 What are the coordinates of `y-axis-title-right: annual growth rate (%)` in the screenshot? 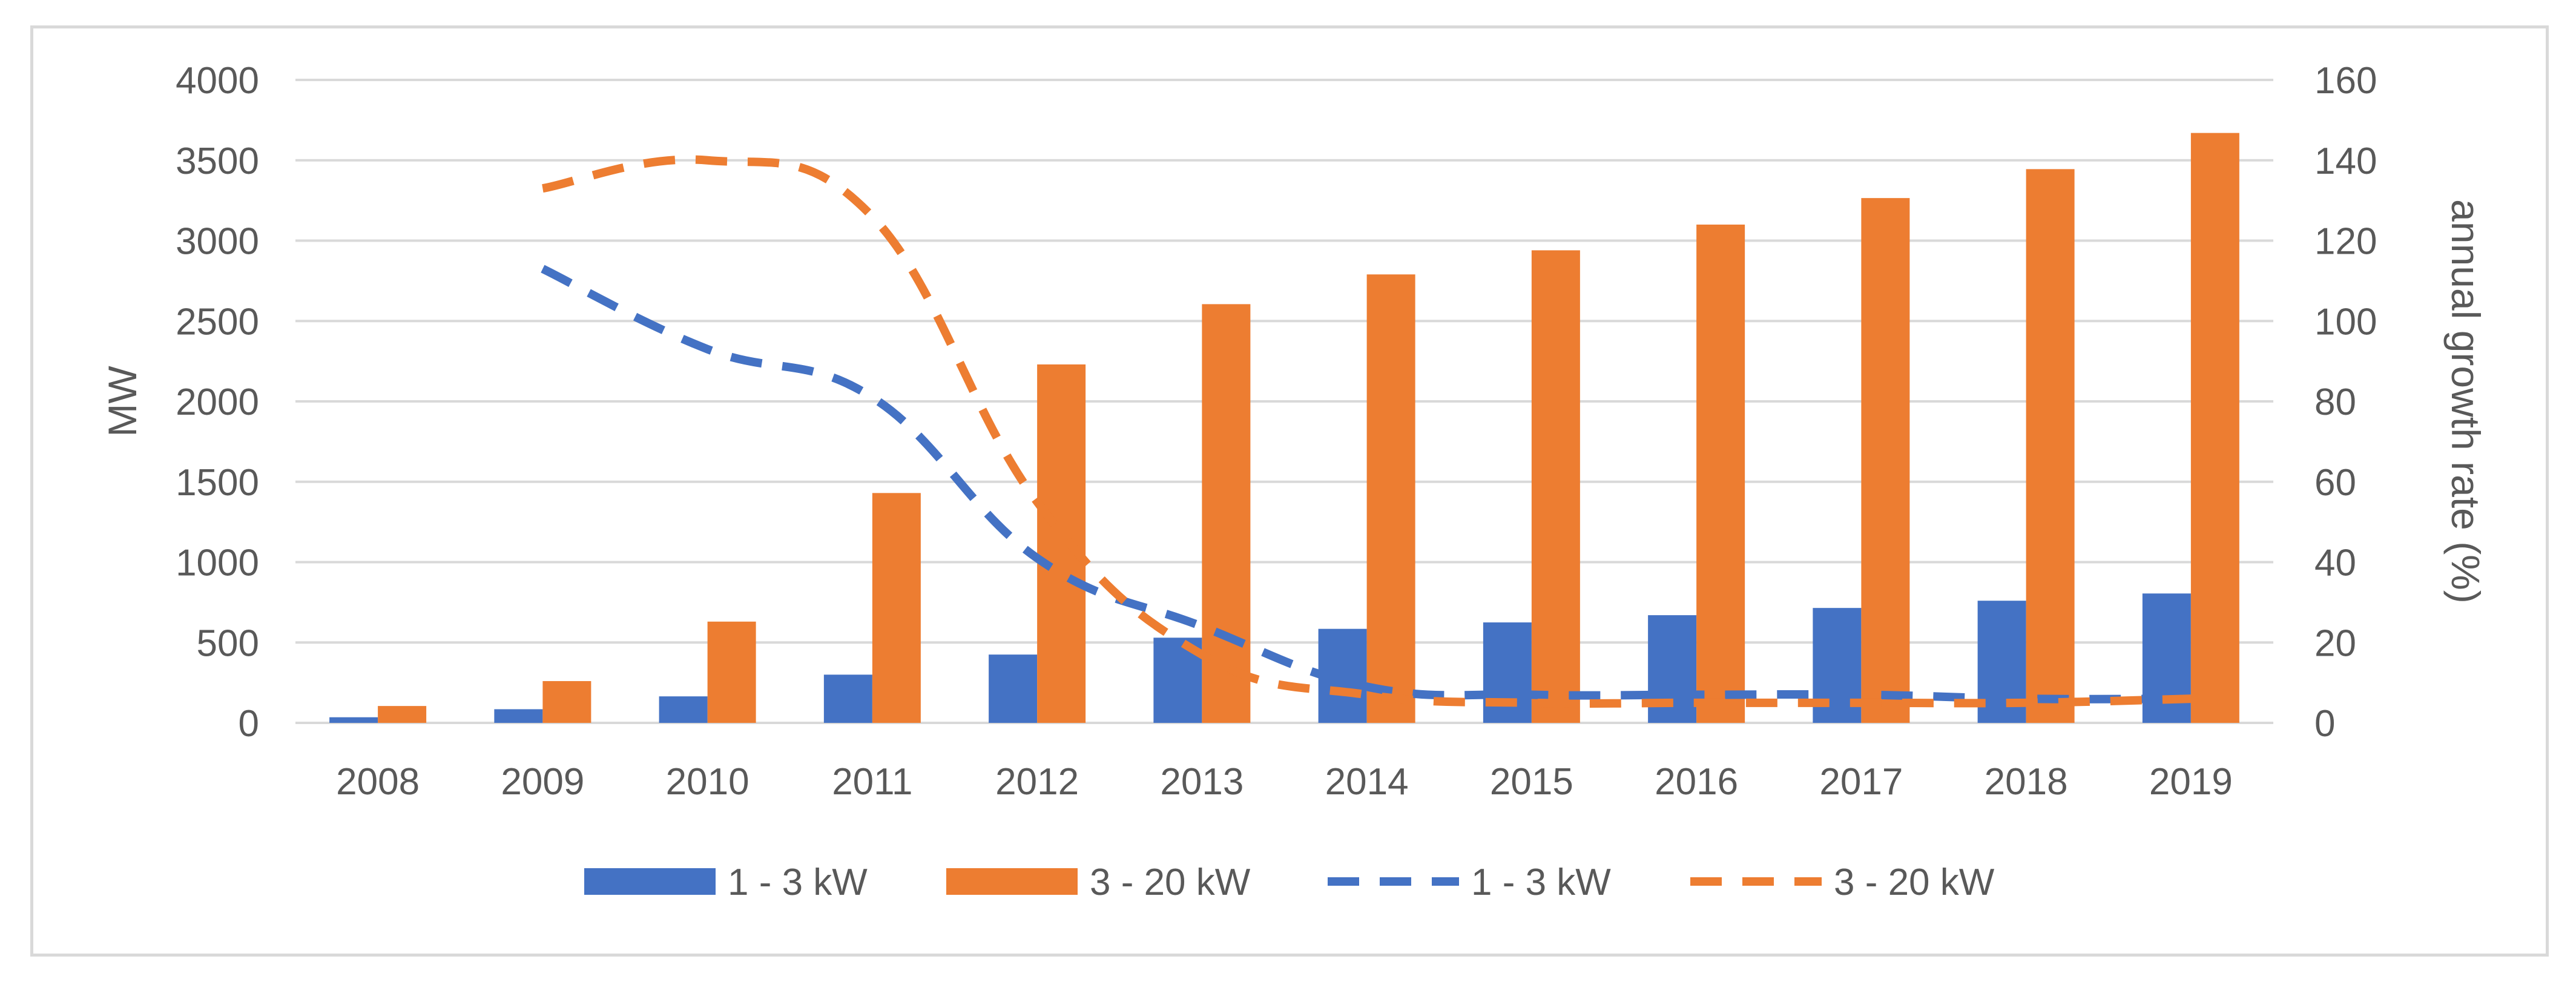 It's located at (2465, 401).